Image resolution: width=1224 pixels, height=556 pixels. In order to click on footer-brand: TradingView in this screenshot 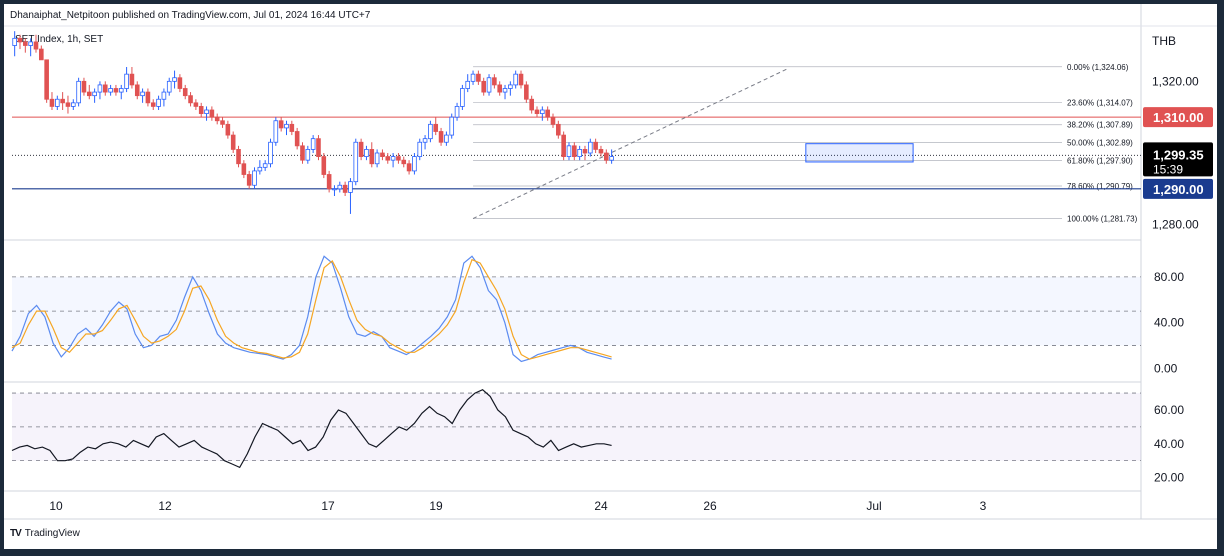, I will do `click(52, 533)`.